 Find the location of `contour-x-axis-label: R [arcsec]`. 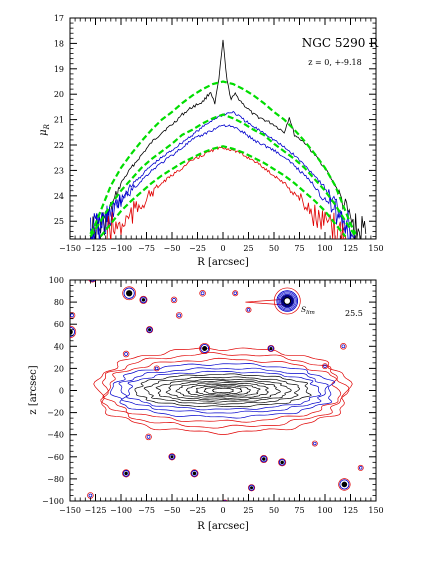

contour-x-axis-label: R [arcsec] is located at coordinates (223, 526).